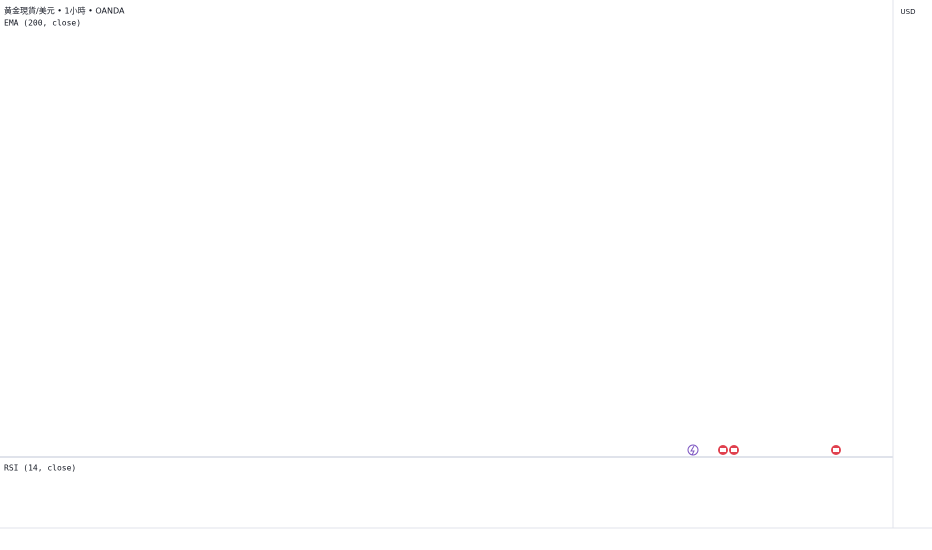 The width and height of the screenshot is (932, 550). Describe the element at coordinates (908, 12) in the screenshot. I see `currency: USD` at that location.